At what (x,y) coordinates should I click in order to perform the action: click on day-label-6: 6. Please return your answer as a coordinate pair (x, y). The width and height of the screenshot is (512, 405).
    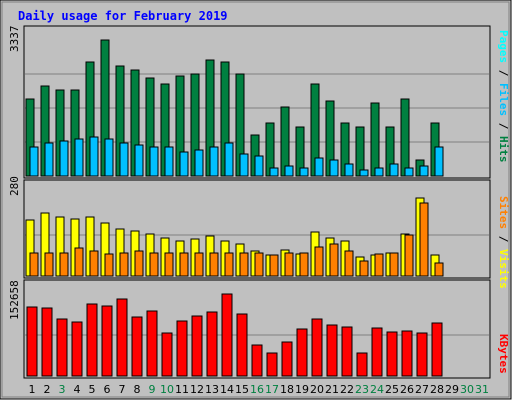
    Looking at the image, I should click on (107, 389).